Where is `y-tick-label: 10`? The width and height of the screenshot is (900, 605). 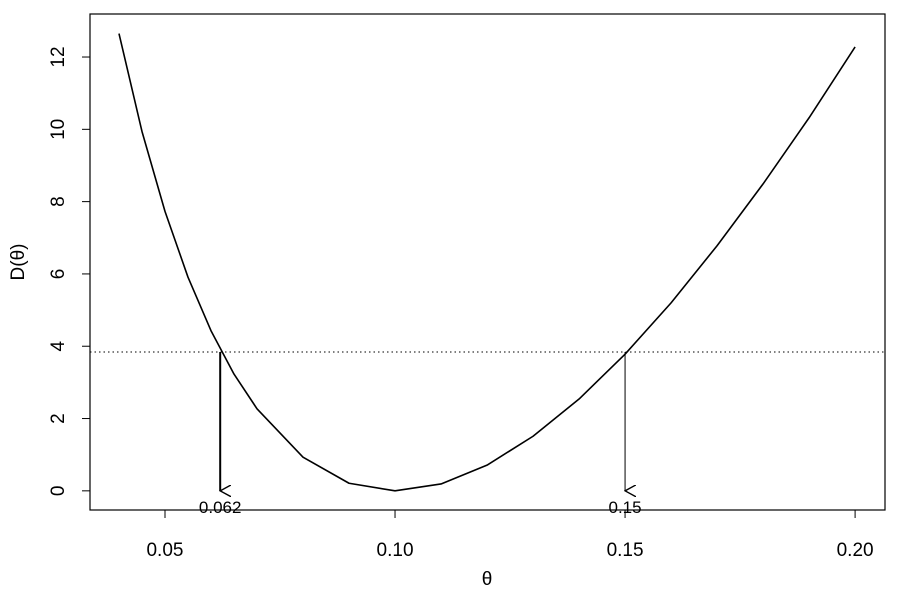 y-tick-label: 10 is located at coordinates (58, 129).